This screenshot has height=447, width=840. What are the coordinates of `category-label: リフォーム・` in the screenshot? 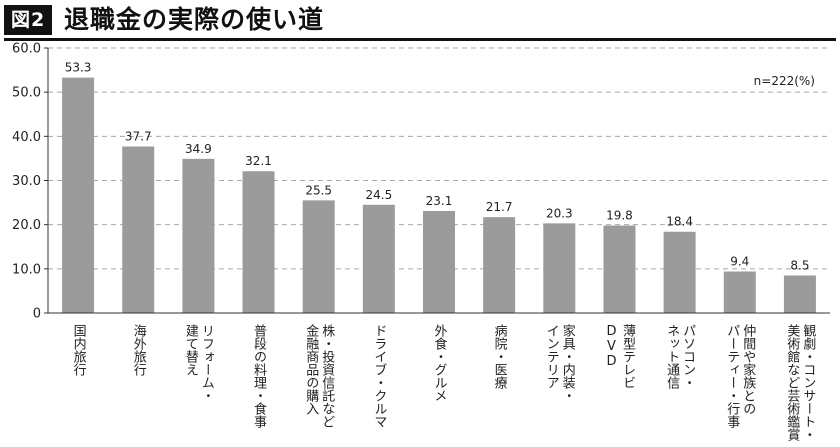 It's located at (206, 363).